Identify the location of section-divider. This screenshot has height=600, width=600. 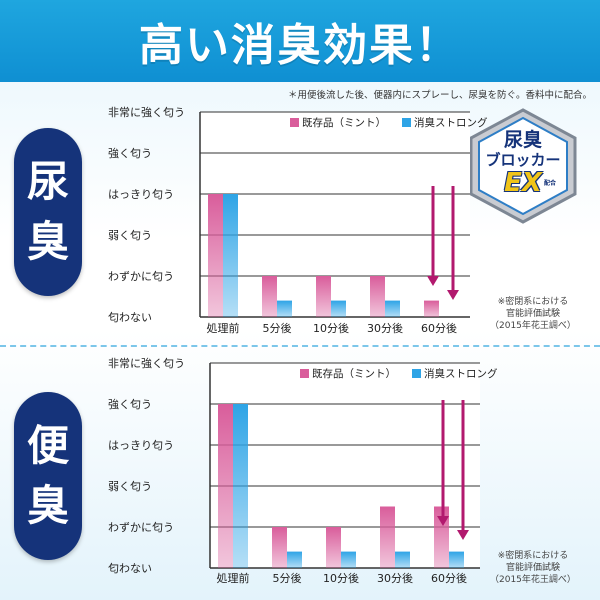
(300, 346).